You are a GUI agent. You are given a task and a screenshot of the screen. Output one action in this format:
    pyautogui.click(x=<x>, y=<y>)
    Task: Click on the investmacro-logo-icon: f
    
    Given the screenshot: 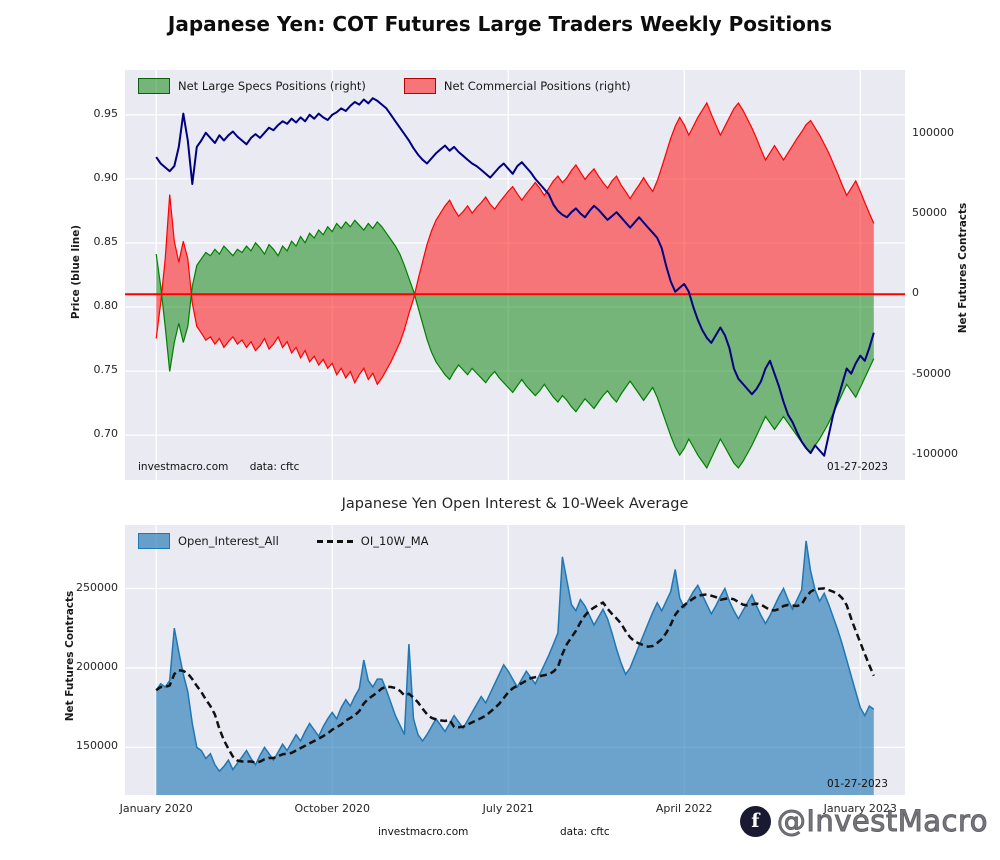 What is the action you would take?
    pyautogui.click(x=755, y=821)
    